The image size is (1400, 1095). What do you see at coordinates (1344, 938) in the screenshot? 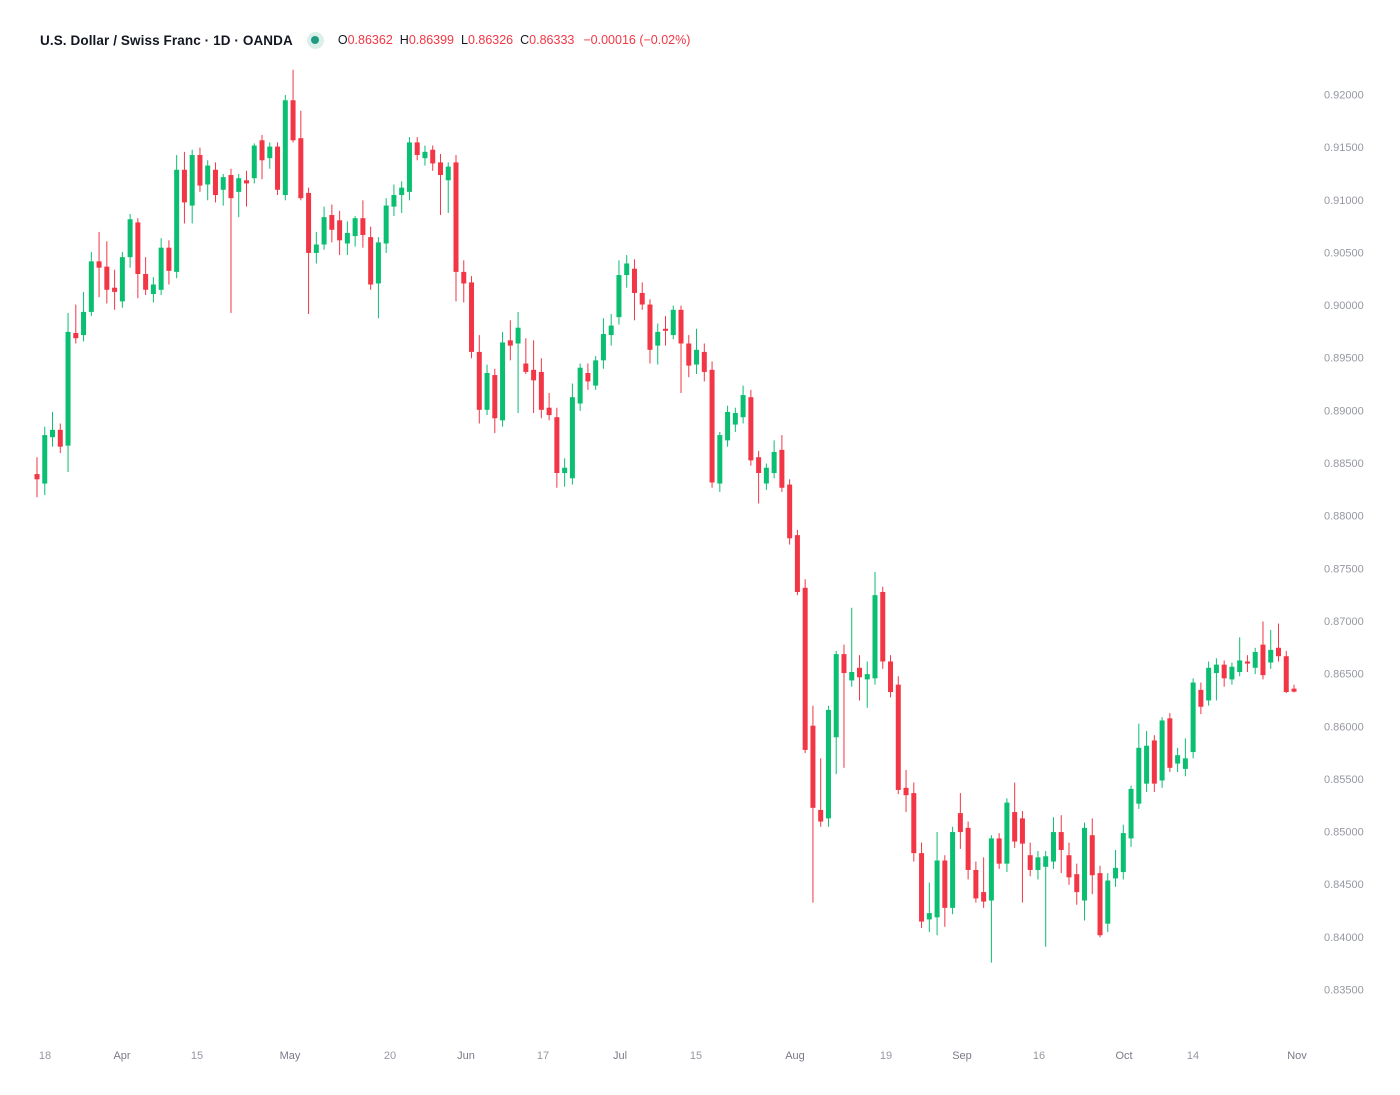
I see `price-axis-label: 0.84000` at bounding box center [1344, 938].